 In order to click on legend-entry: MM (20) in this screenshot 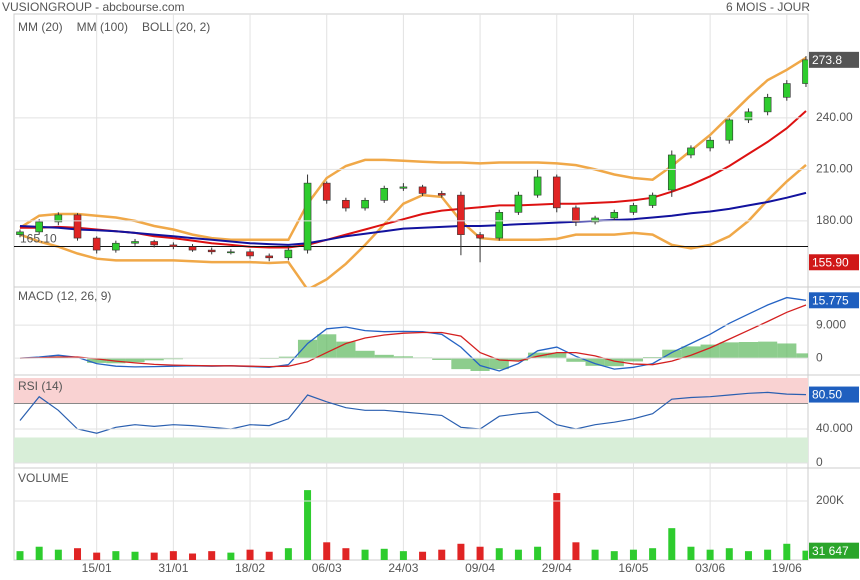, I will do `click(40, 27)`.